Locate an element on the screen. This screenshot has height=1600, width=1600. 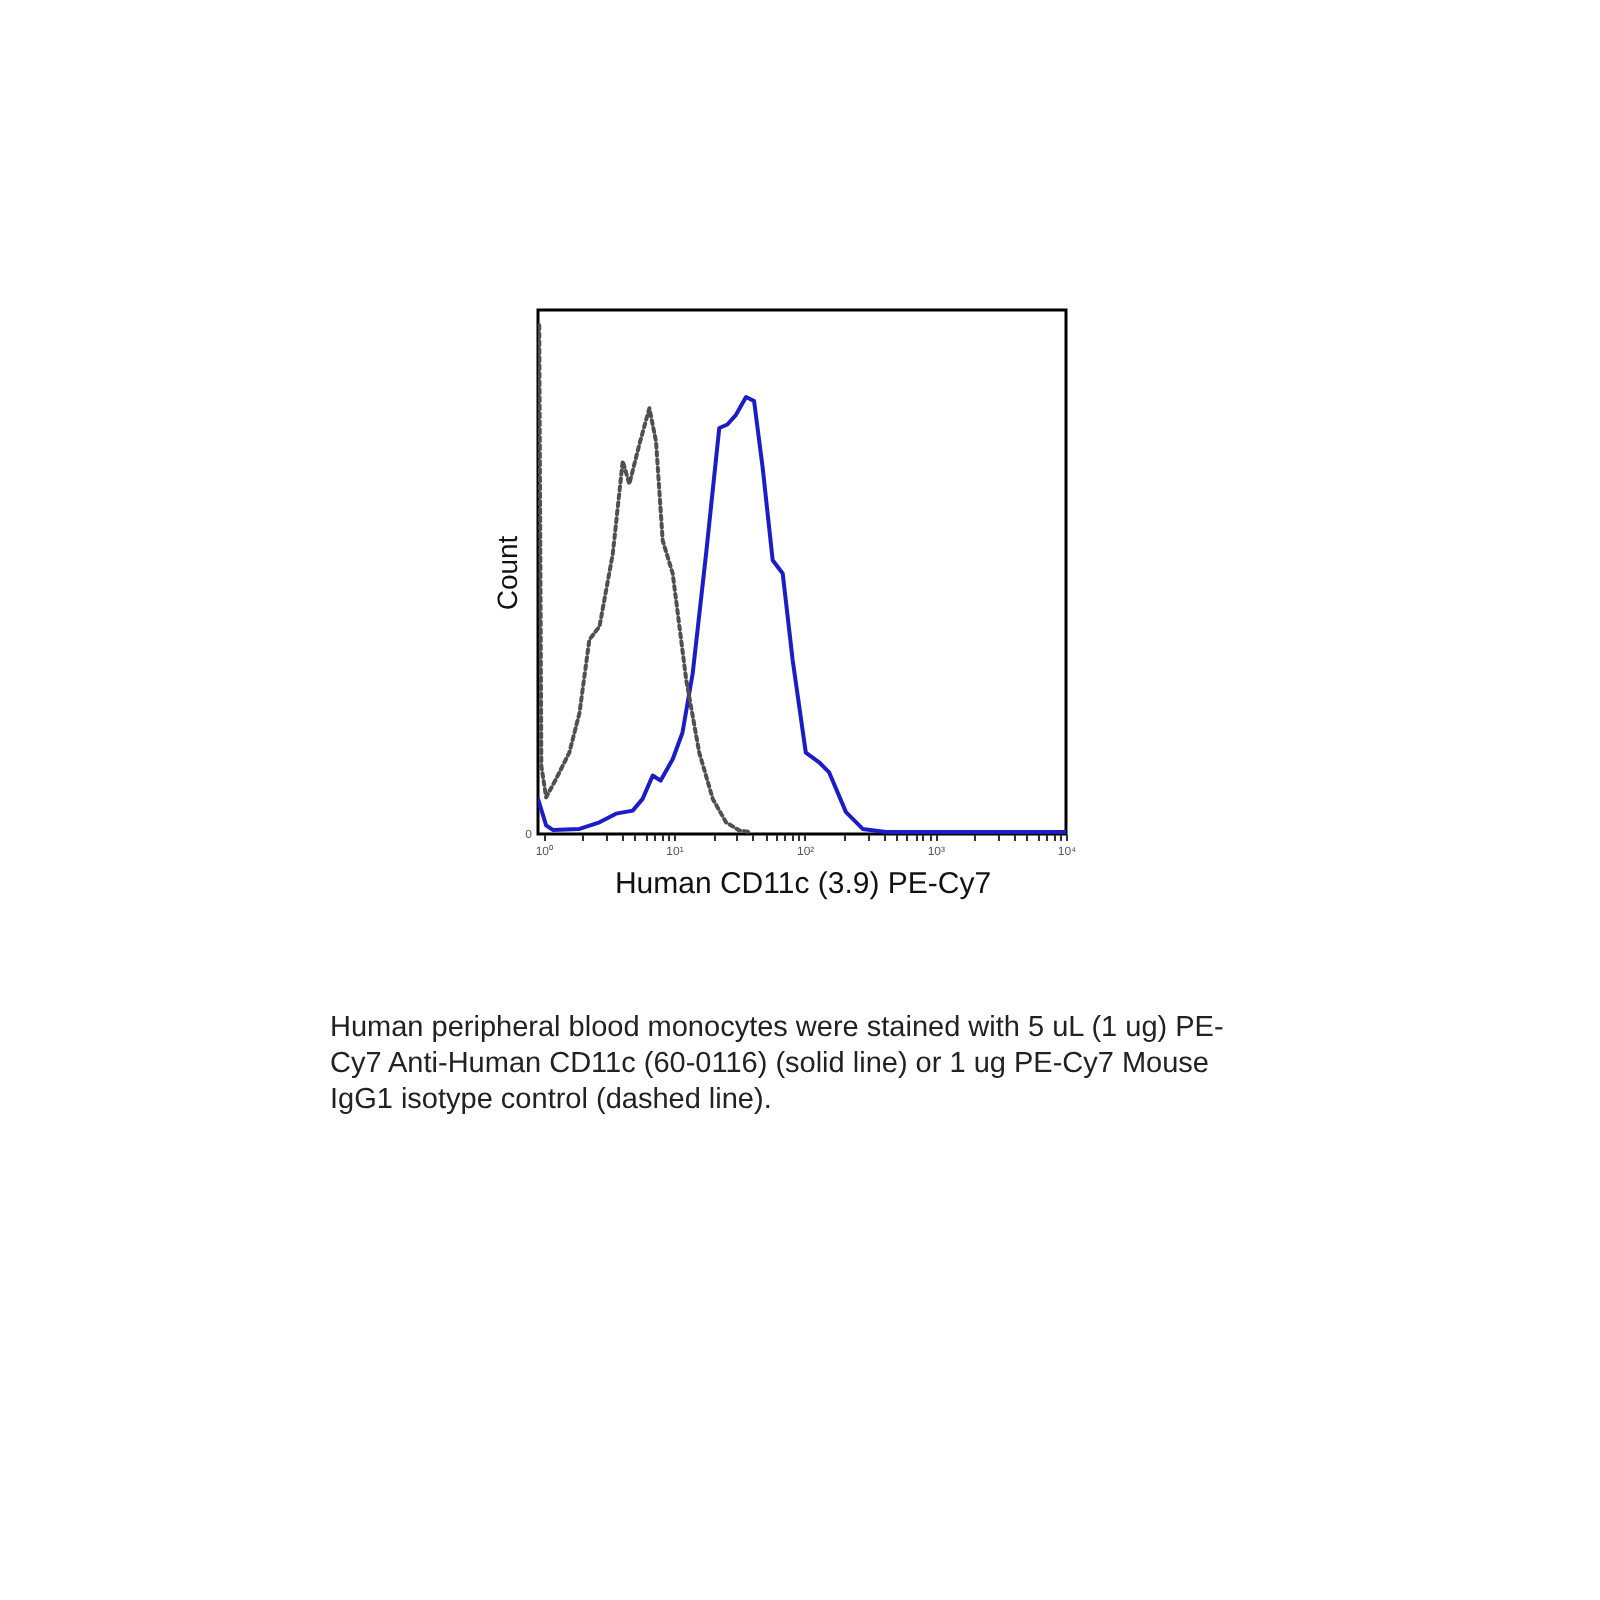
y-axis-title: Count is located at coordinates (507, 573).